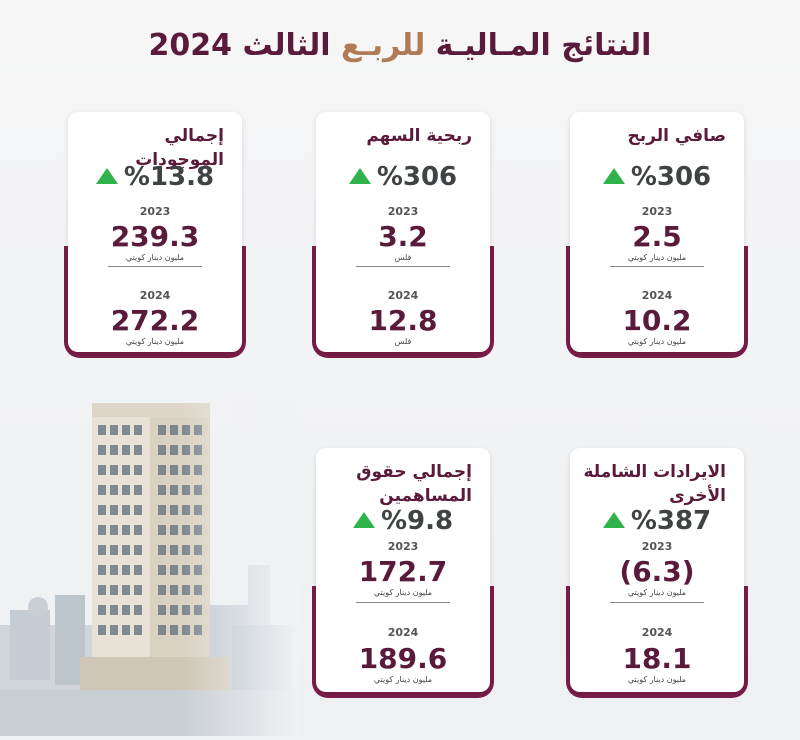  Describe the element at coordinates (403, 257) in the screenshot. I see `unit-2023: فلس` at that location.